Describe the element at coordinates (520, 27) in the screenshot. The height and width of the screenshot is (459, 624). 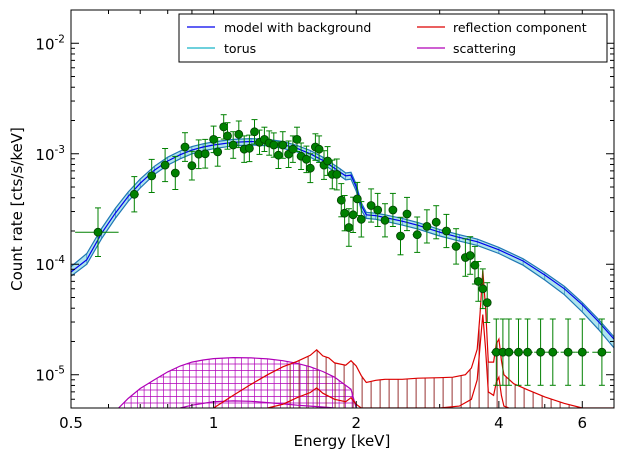
I see `legend-label-reflection: reflection component` at that location.